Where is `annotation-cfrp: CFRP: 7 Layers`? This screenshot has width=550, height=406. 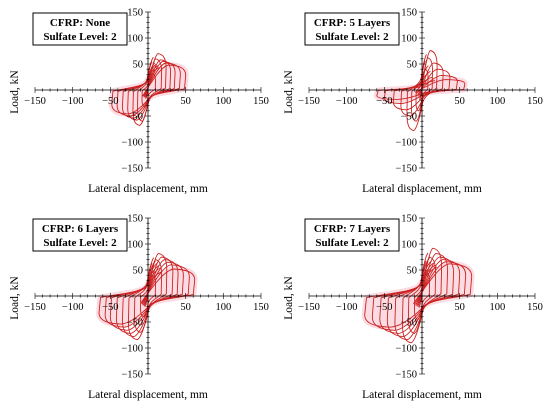 annotation-cfrp: CFRP: 7 Layers is located at coordinates (352, 229).